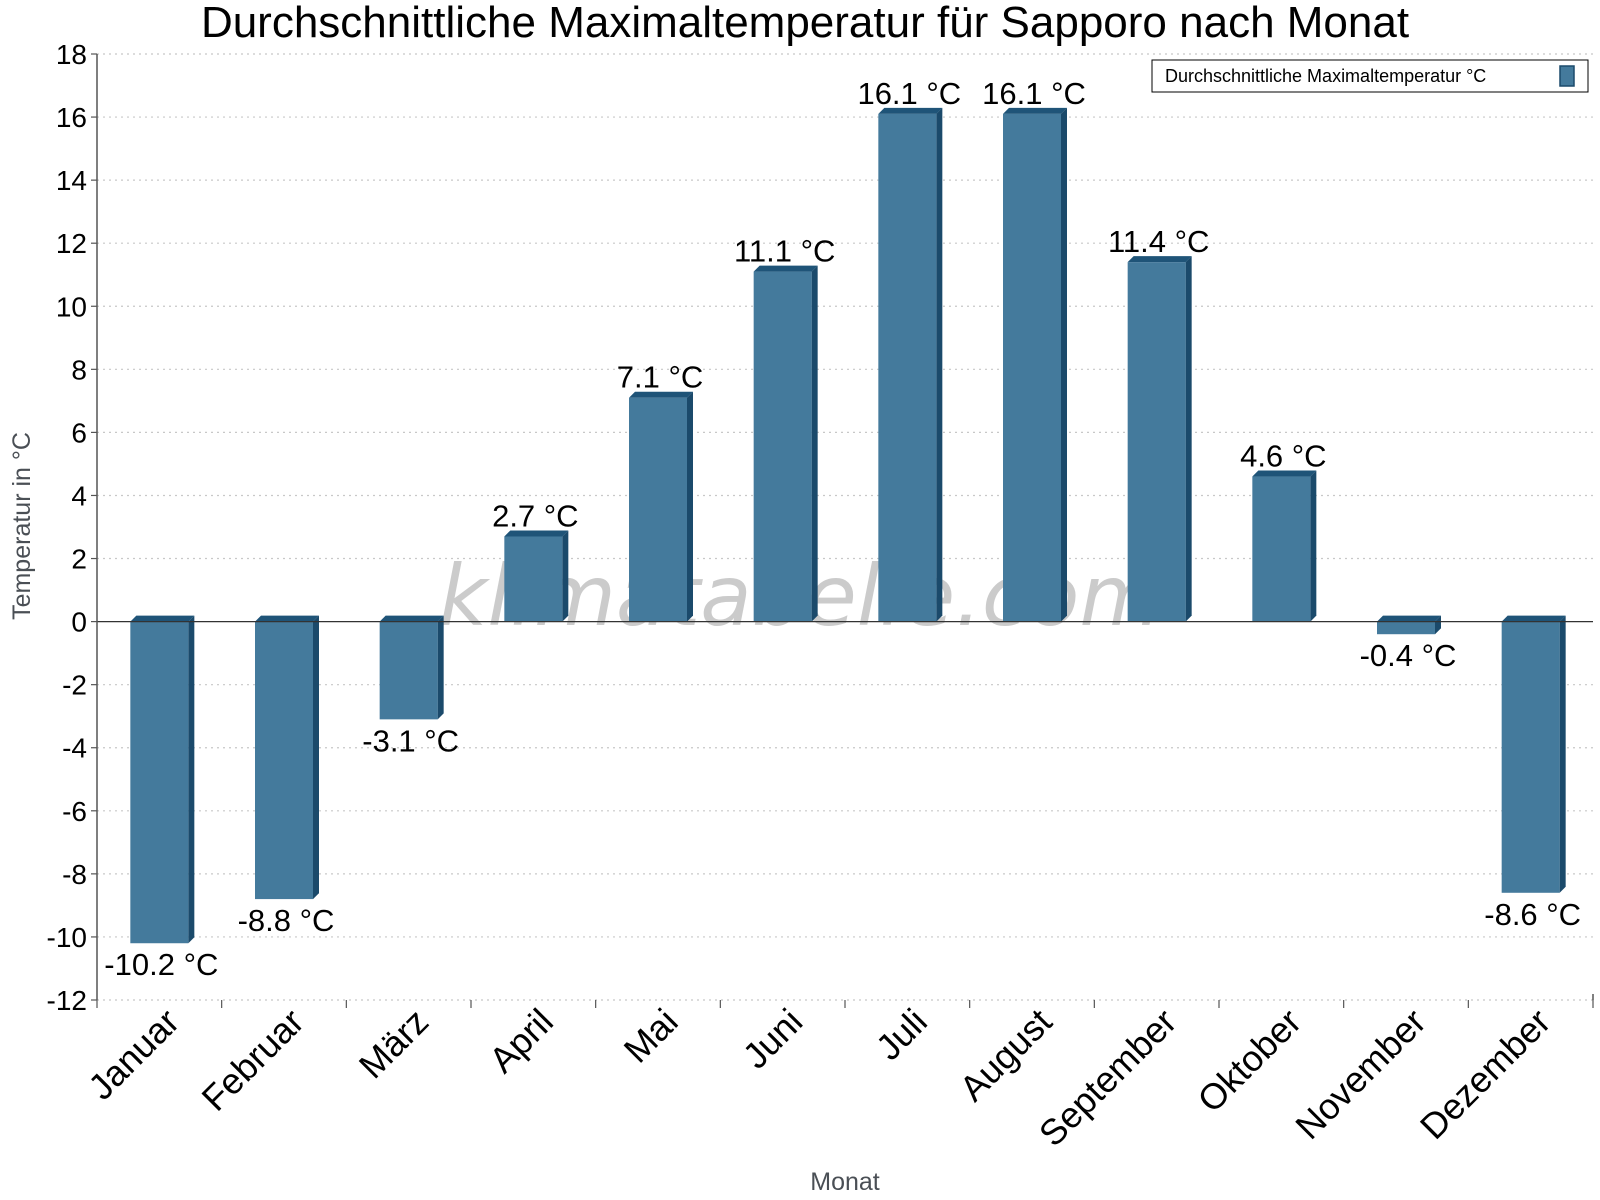 Image resolution: width=1600 pixels, height=1200 pixels. I want to click on y-axis-ticks: -12 -10 -8 -6 -4 -2 0 2 4 6 8 10 12 14 16 18, so click(72, 527).